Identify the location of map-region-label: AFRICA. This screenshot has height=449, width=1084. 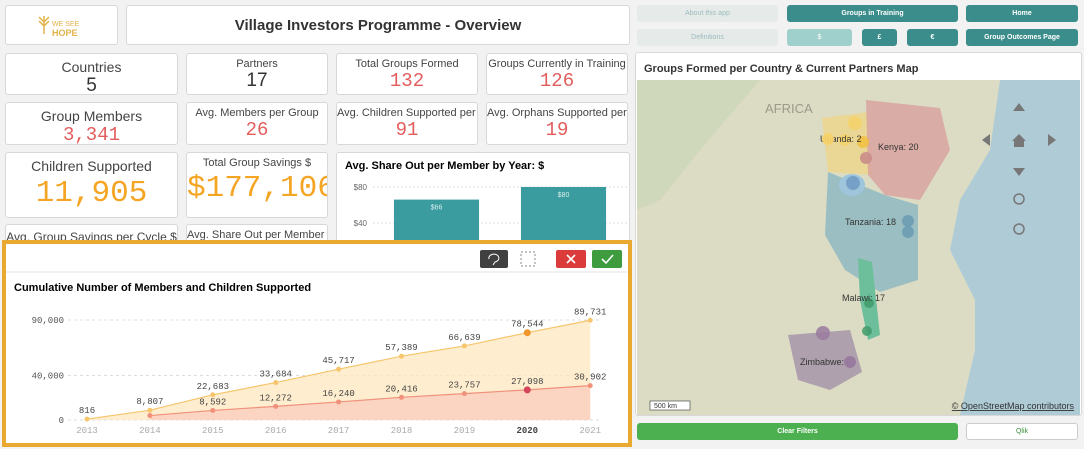
(789, 108).